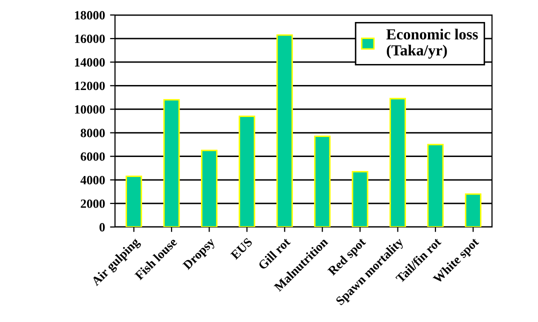 The width and height of the screenshot is (538, 322). I want to click on y-tick-label: 10000, so click(90, 109).